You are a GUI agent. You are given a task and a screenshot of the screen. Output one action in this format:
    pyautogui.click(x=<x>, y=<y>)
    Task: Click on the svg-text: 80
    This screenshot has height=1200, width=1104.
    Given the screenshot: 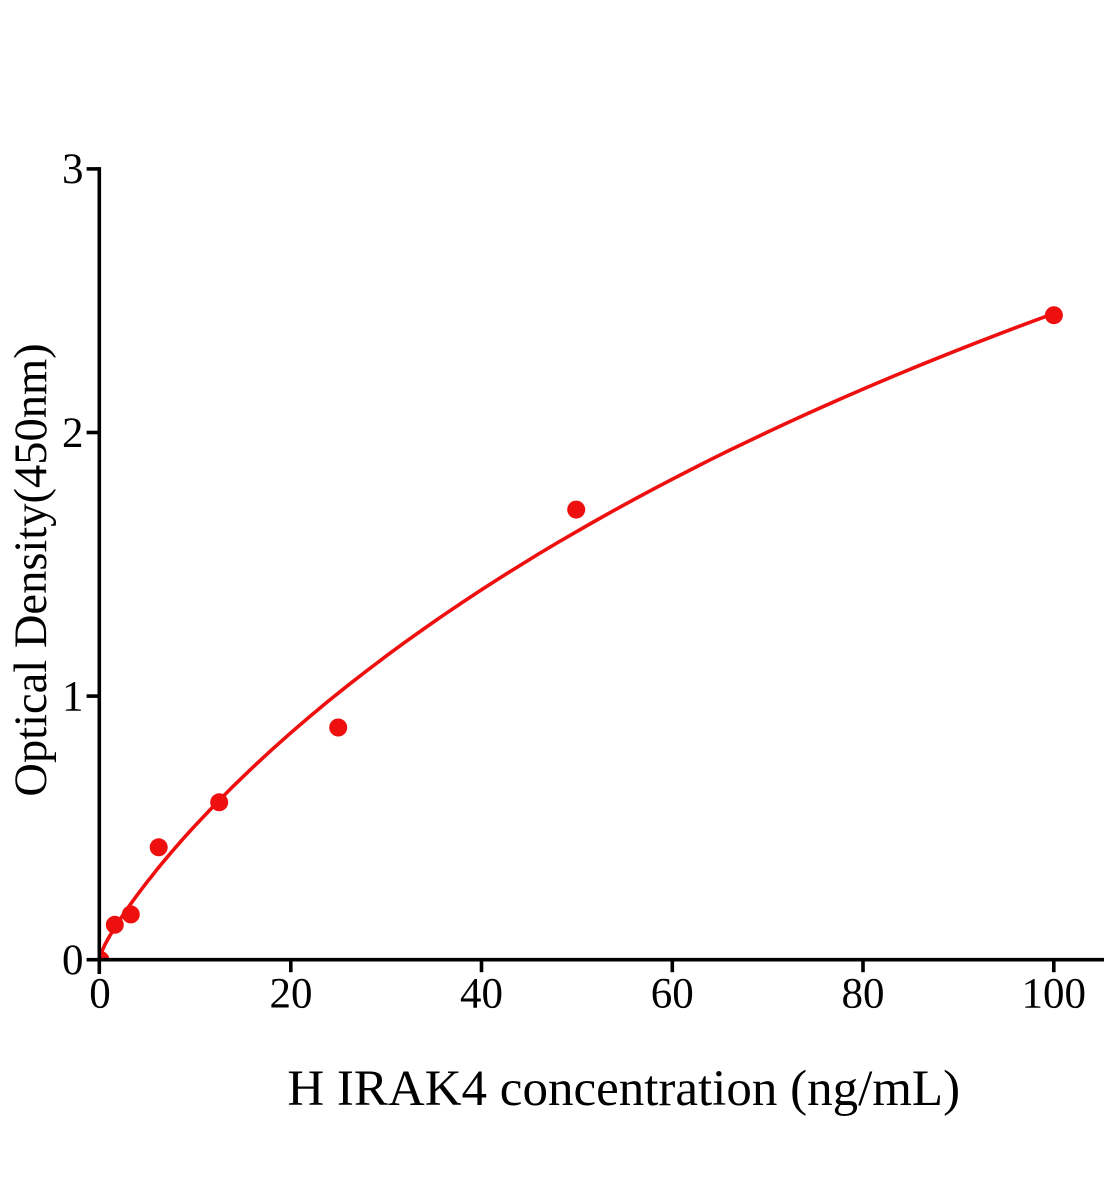 What is the action you would take?
    pyautogui.click(x=863, y=994)
    